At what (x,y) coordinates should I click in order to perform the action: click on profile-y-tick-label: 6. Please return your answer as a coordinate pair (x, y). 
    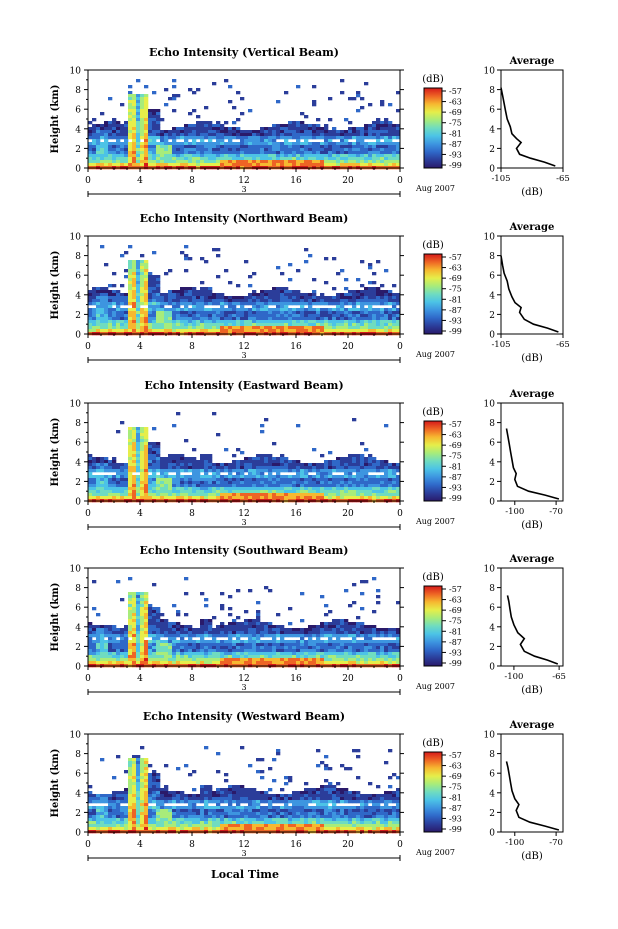
    Looking at the image, I should click on (492, 111).